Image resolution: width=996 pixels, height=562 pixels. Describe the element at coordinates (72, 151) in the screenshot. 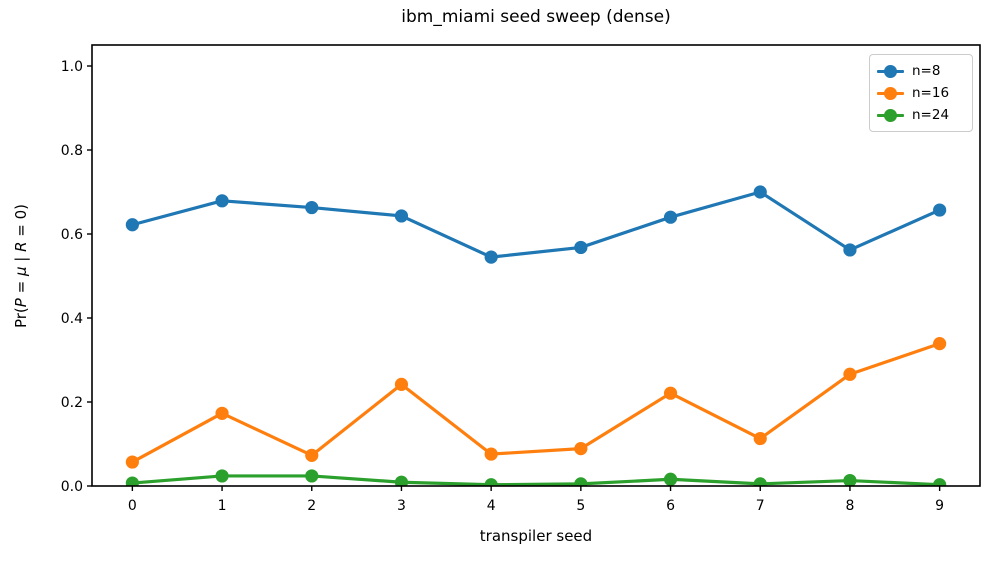

I see `y-tick-label: 0.8` at that location.